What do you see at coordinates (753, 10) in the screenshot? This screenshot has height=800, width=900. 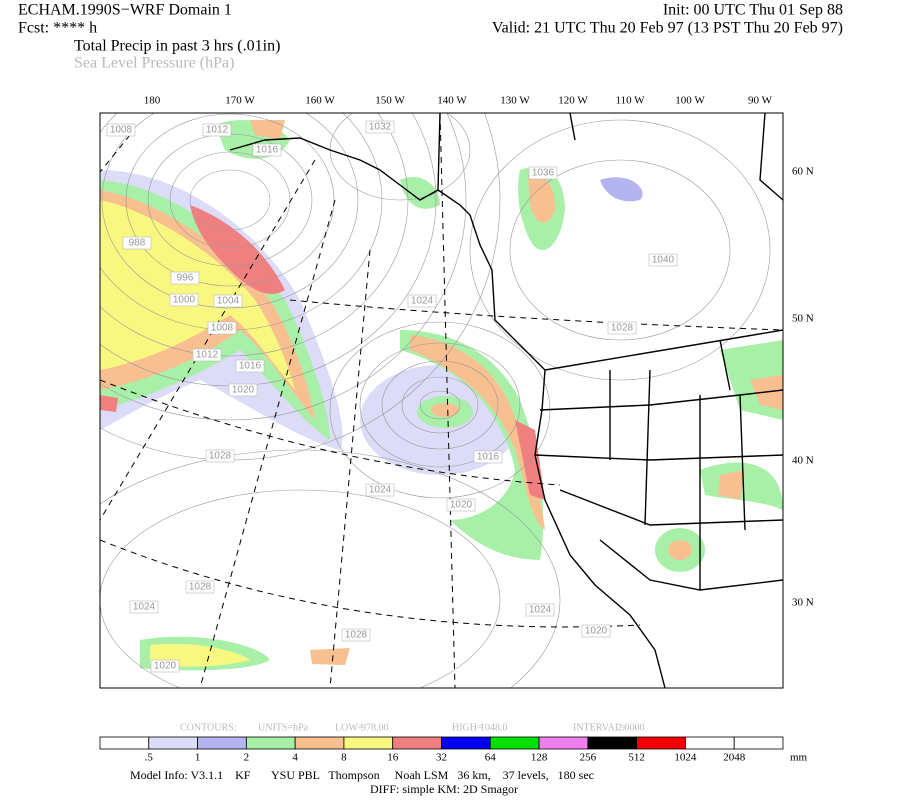 I see `init-time: Init: 00 UTC Thu 01 Sep 88` at bounding box center [753, 10].